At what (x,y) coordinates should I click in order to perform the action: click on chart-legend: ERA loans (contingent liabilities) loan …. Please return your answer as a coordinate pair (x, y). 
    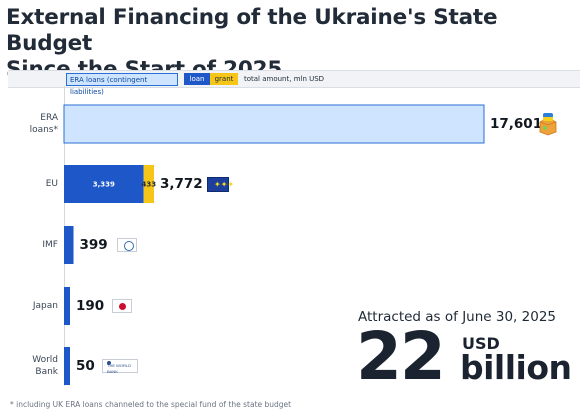
    Looking at the image, I should click on (294, 83).